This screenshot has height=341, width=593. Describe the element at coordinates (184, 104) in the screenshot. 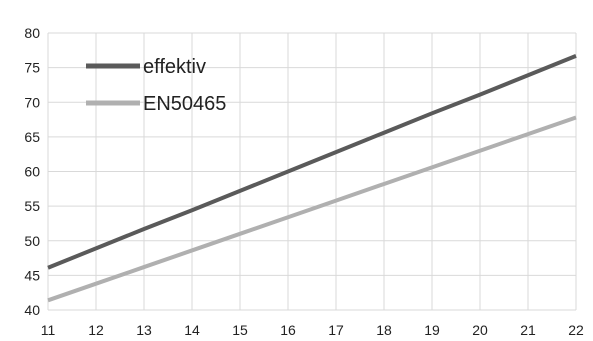

I see `legend-label-en50465: EN50465` at that location.